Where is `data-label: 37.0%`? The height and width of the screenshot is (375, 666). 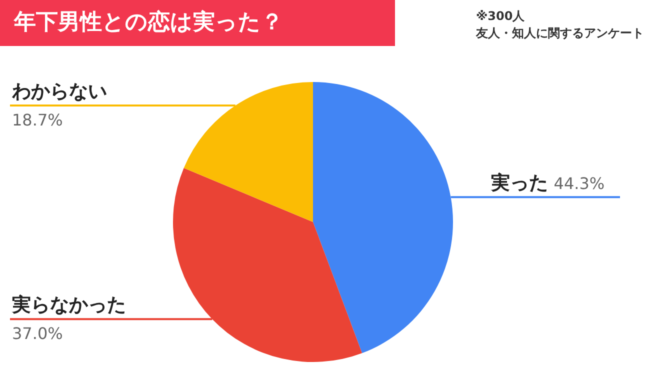
data-label: 37.0% is located at coordinates (37, 334).